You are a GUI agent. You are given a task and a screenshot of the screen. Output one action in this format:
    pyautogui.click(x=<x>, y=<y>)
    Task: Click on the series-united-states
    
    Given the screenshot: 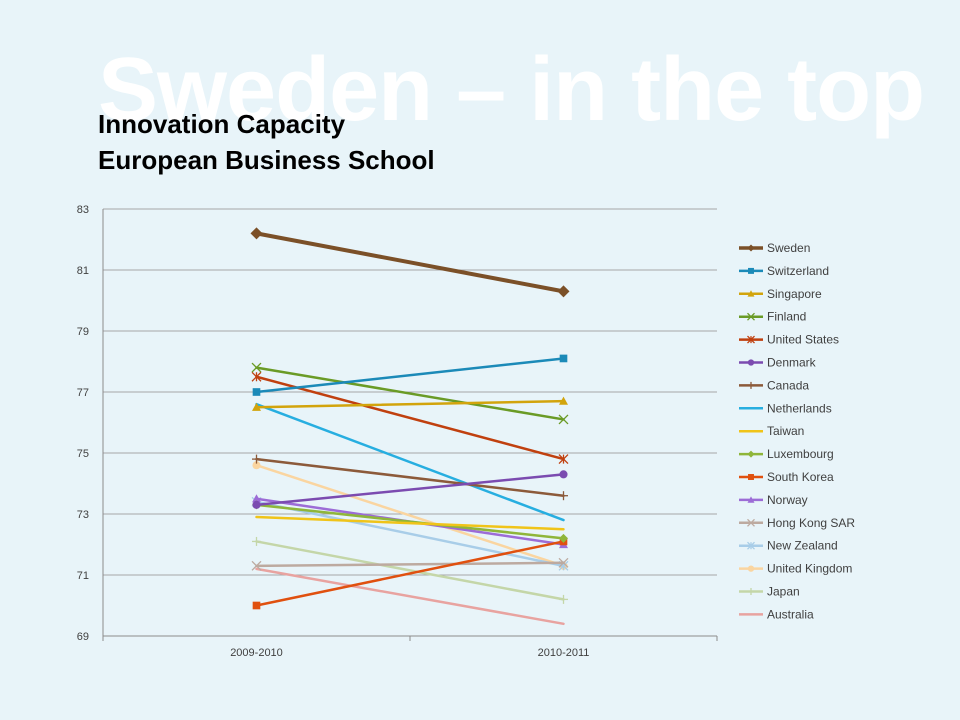 What is the action you would take?
    pyautogui.click(x=410, y=418)
    